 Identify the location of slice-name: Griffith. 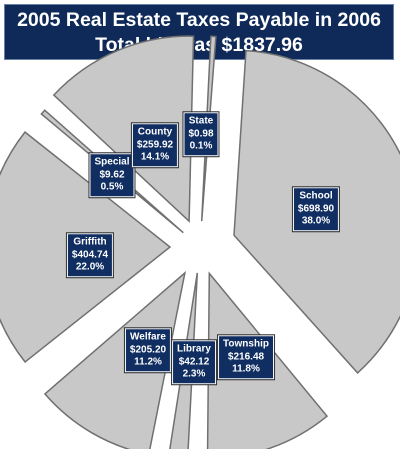
(90, 242).